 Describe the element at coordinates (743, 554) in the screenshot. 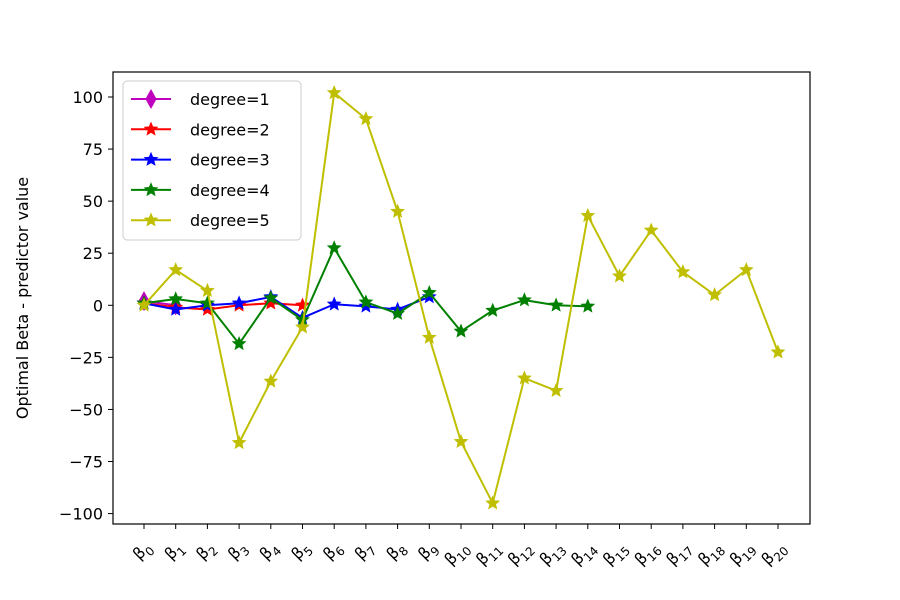

I see `x-tick-label: β19` at that location.